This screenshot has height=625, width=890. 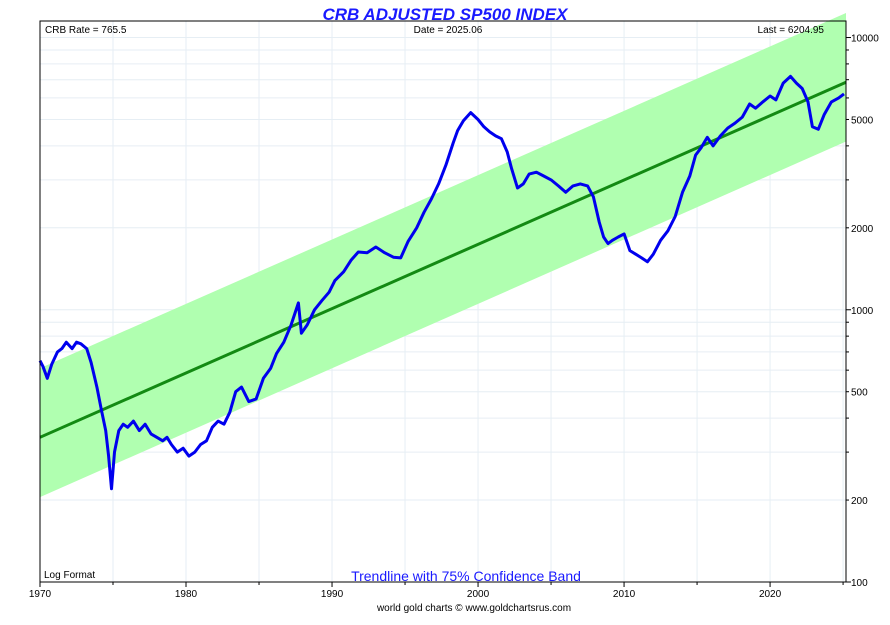 What do you see at coordinates (436, 591) in the screenshot?
I see `x-axis: 1970 1980 1990 2000 2010 2020` at bounding box center [436, 591].